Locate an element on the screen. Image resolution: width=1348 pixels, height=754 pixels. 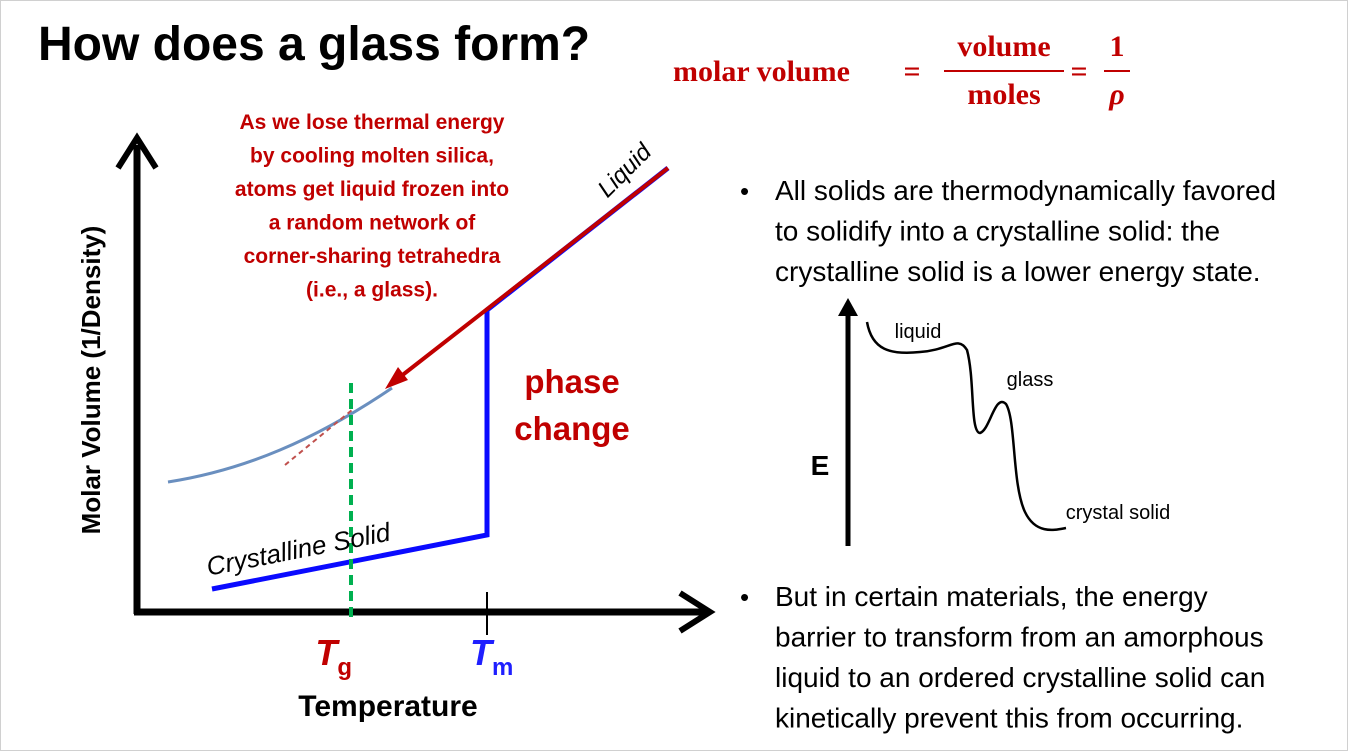
cooling-arrow is located at coordinates (534, 272).